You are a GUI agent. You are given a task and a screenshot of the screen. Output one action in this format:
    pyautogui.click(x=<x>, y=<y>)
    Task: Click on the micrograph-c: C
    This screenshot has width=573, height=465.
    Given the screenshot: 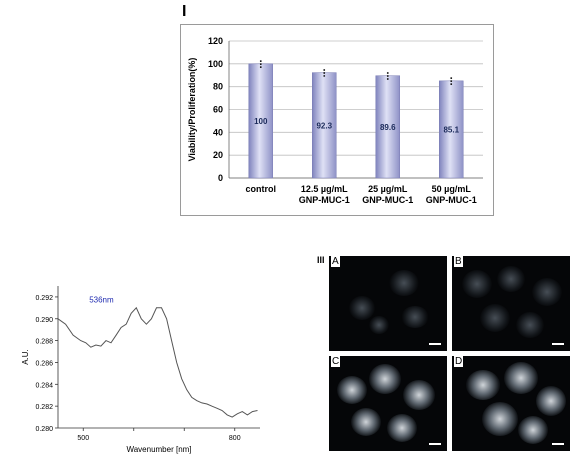 What is the action you would take?
    pyautogui.click(x=388, y=403)
    